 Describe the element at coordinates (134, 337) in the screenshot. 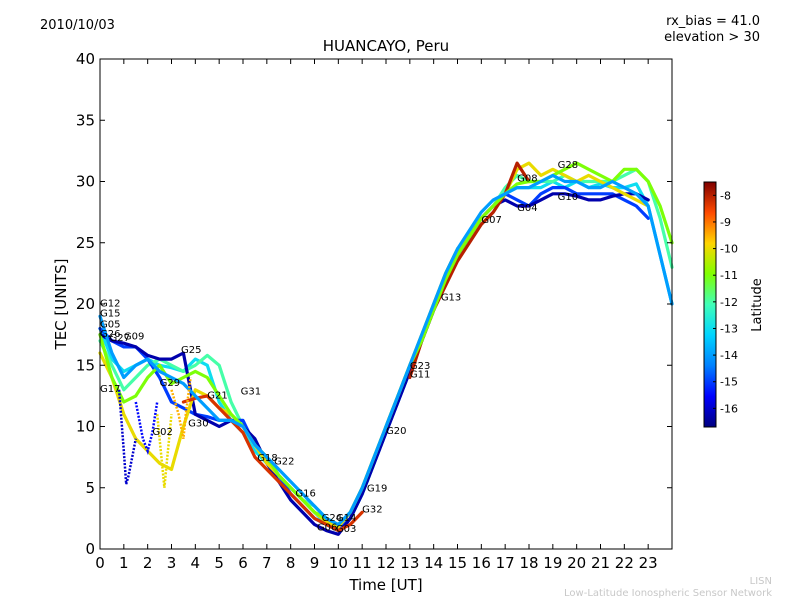

I see `satellite-label-g09: G09` at that location.